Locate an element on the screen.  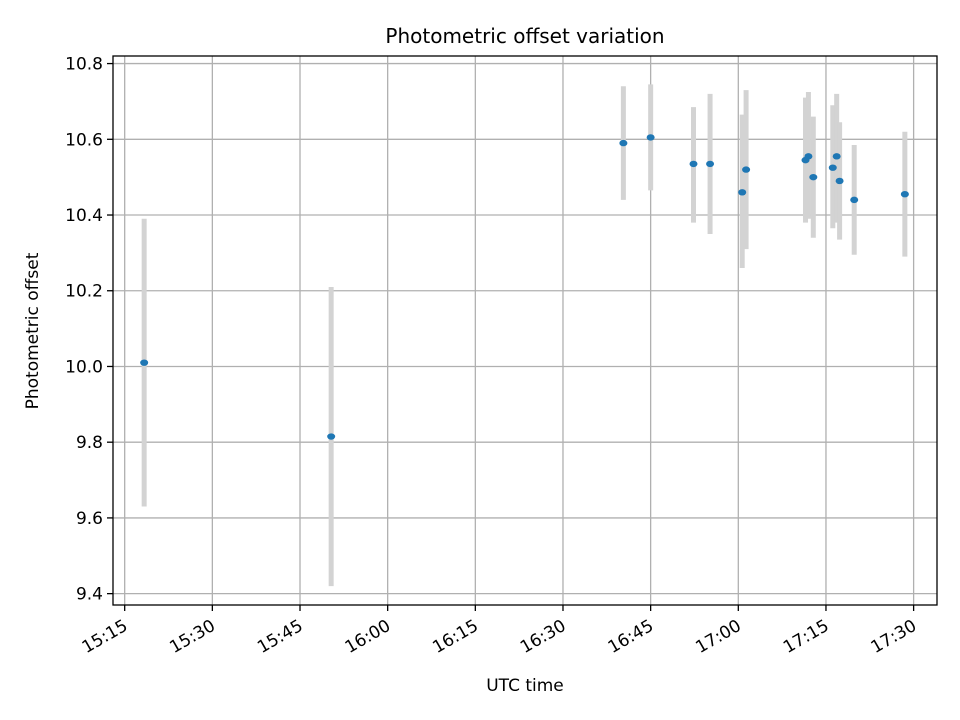
y-tick-label: 9.4 is located at coordinates (89, 595).